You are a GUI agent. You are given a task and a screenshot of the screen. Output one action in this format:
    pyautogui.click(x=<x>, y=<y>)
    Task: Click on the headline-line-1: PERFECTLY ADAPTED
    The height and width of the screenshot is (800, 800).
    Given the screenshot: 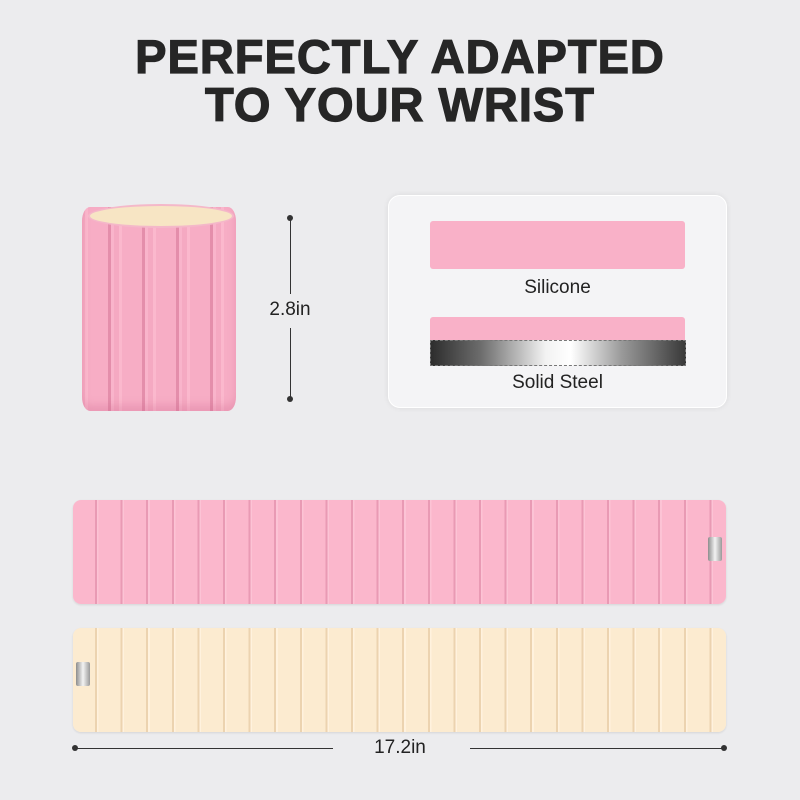 What is the action you would take?
    pyautogui.click(x=400, y=56)
    